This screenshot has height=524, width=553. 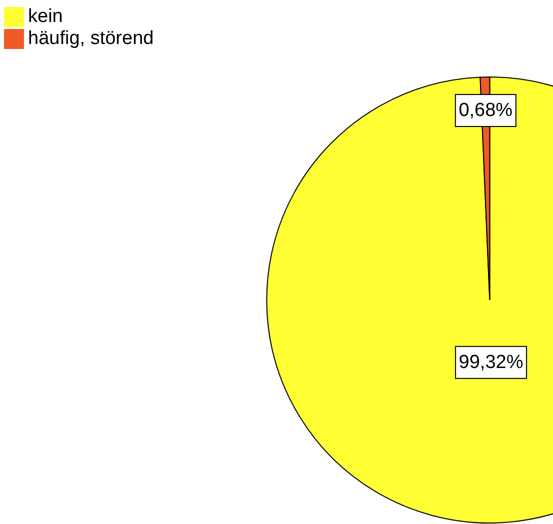 What do you see at coordinates (485, 110) in the screenshot?
I see `data-label: 0,68%` at bounding box center [485, 110].